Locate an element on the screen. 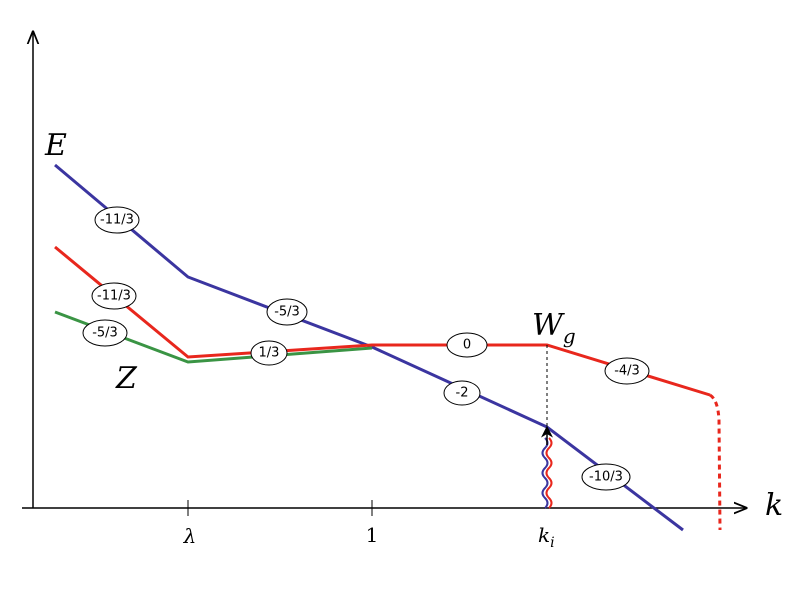 The image size is (800, 599). slope-label: 0 is located at coordinates (467, 345).